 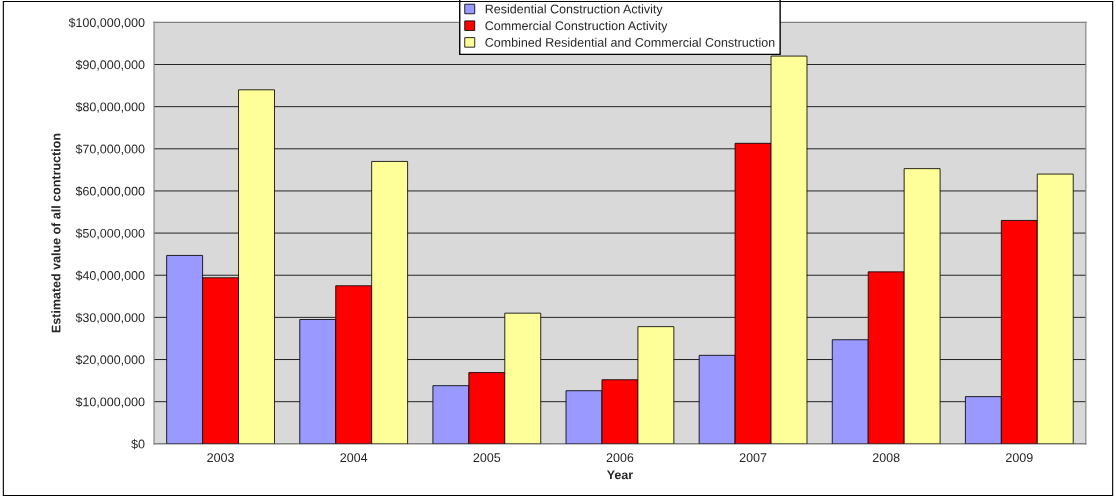 What do you see at coordinates (619, 475) in the screenshot?
I see `x-axis-title: Year` at bounding box center [619, 475].